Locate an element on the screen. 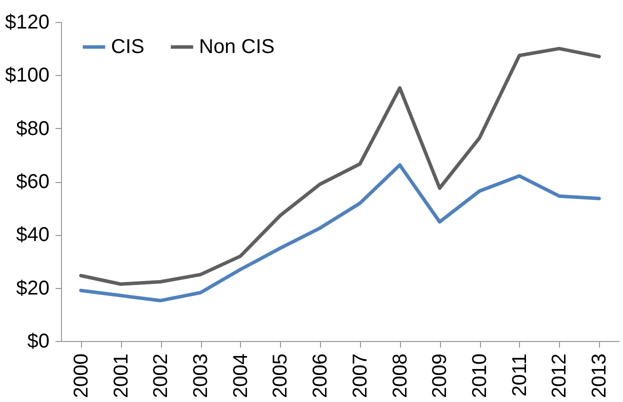 The width and height of the screenshot is (623, 402). y-tick-label: $40 is located at coordinates (33, 235).